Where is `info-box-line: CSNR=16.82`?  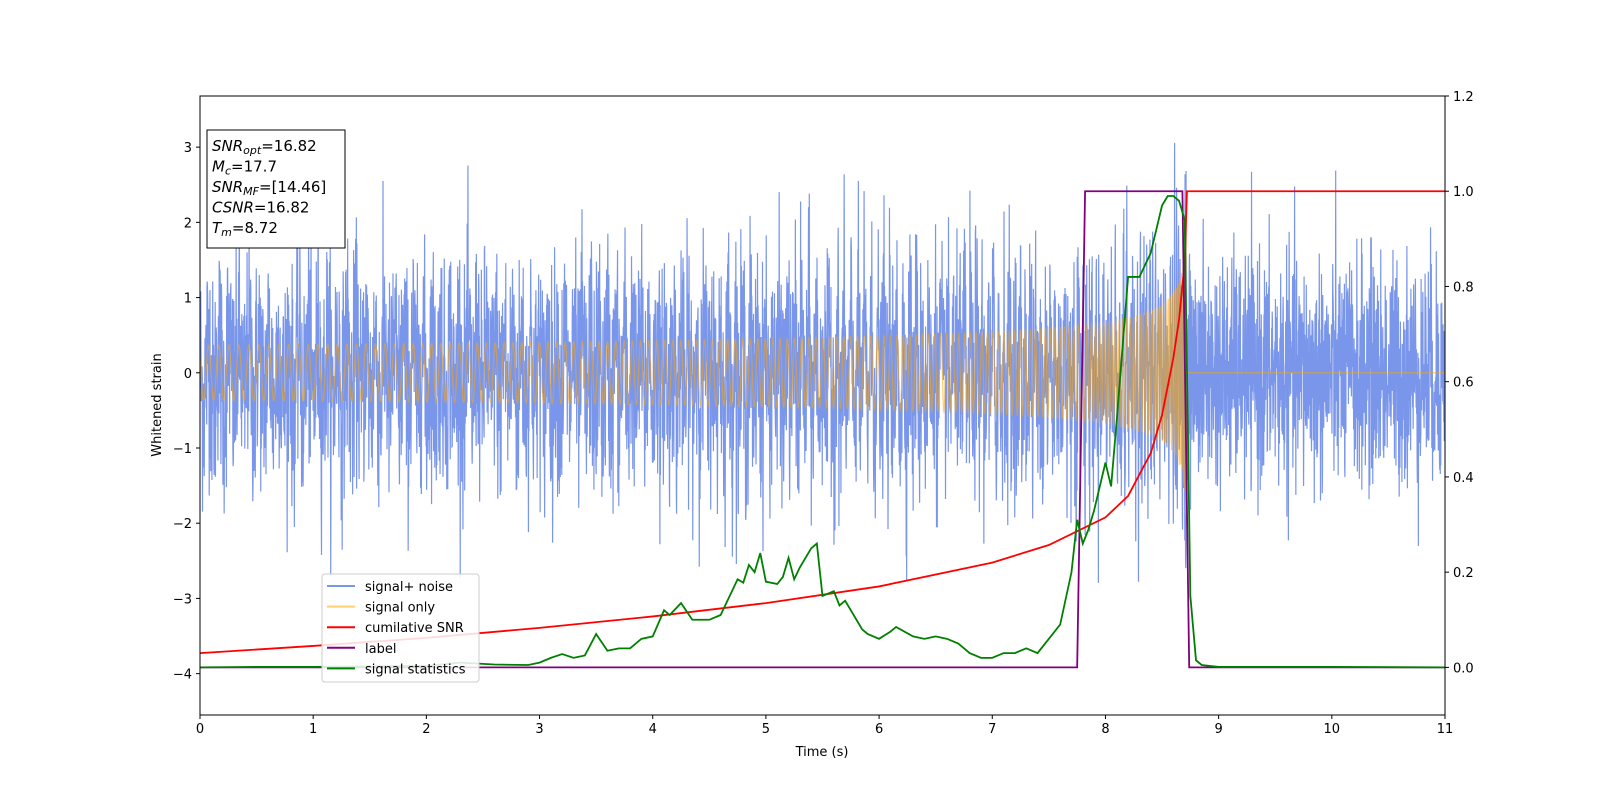 info-box-line: CSNR=16.82 is located at coordinates (260, 208).